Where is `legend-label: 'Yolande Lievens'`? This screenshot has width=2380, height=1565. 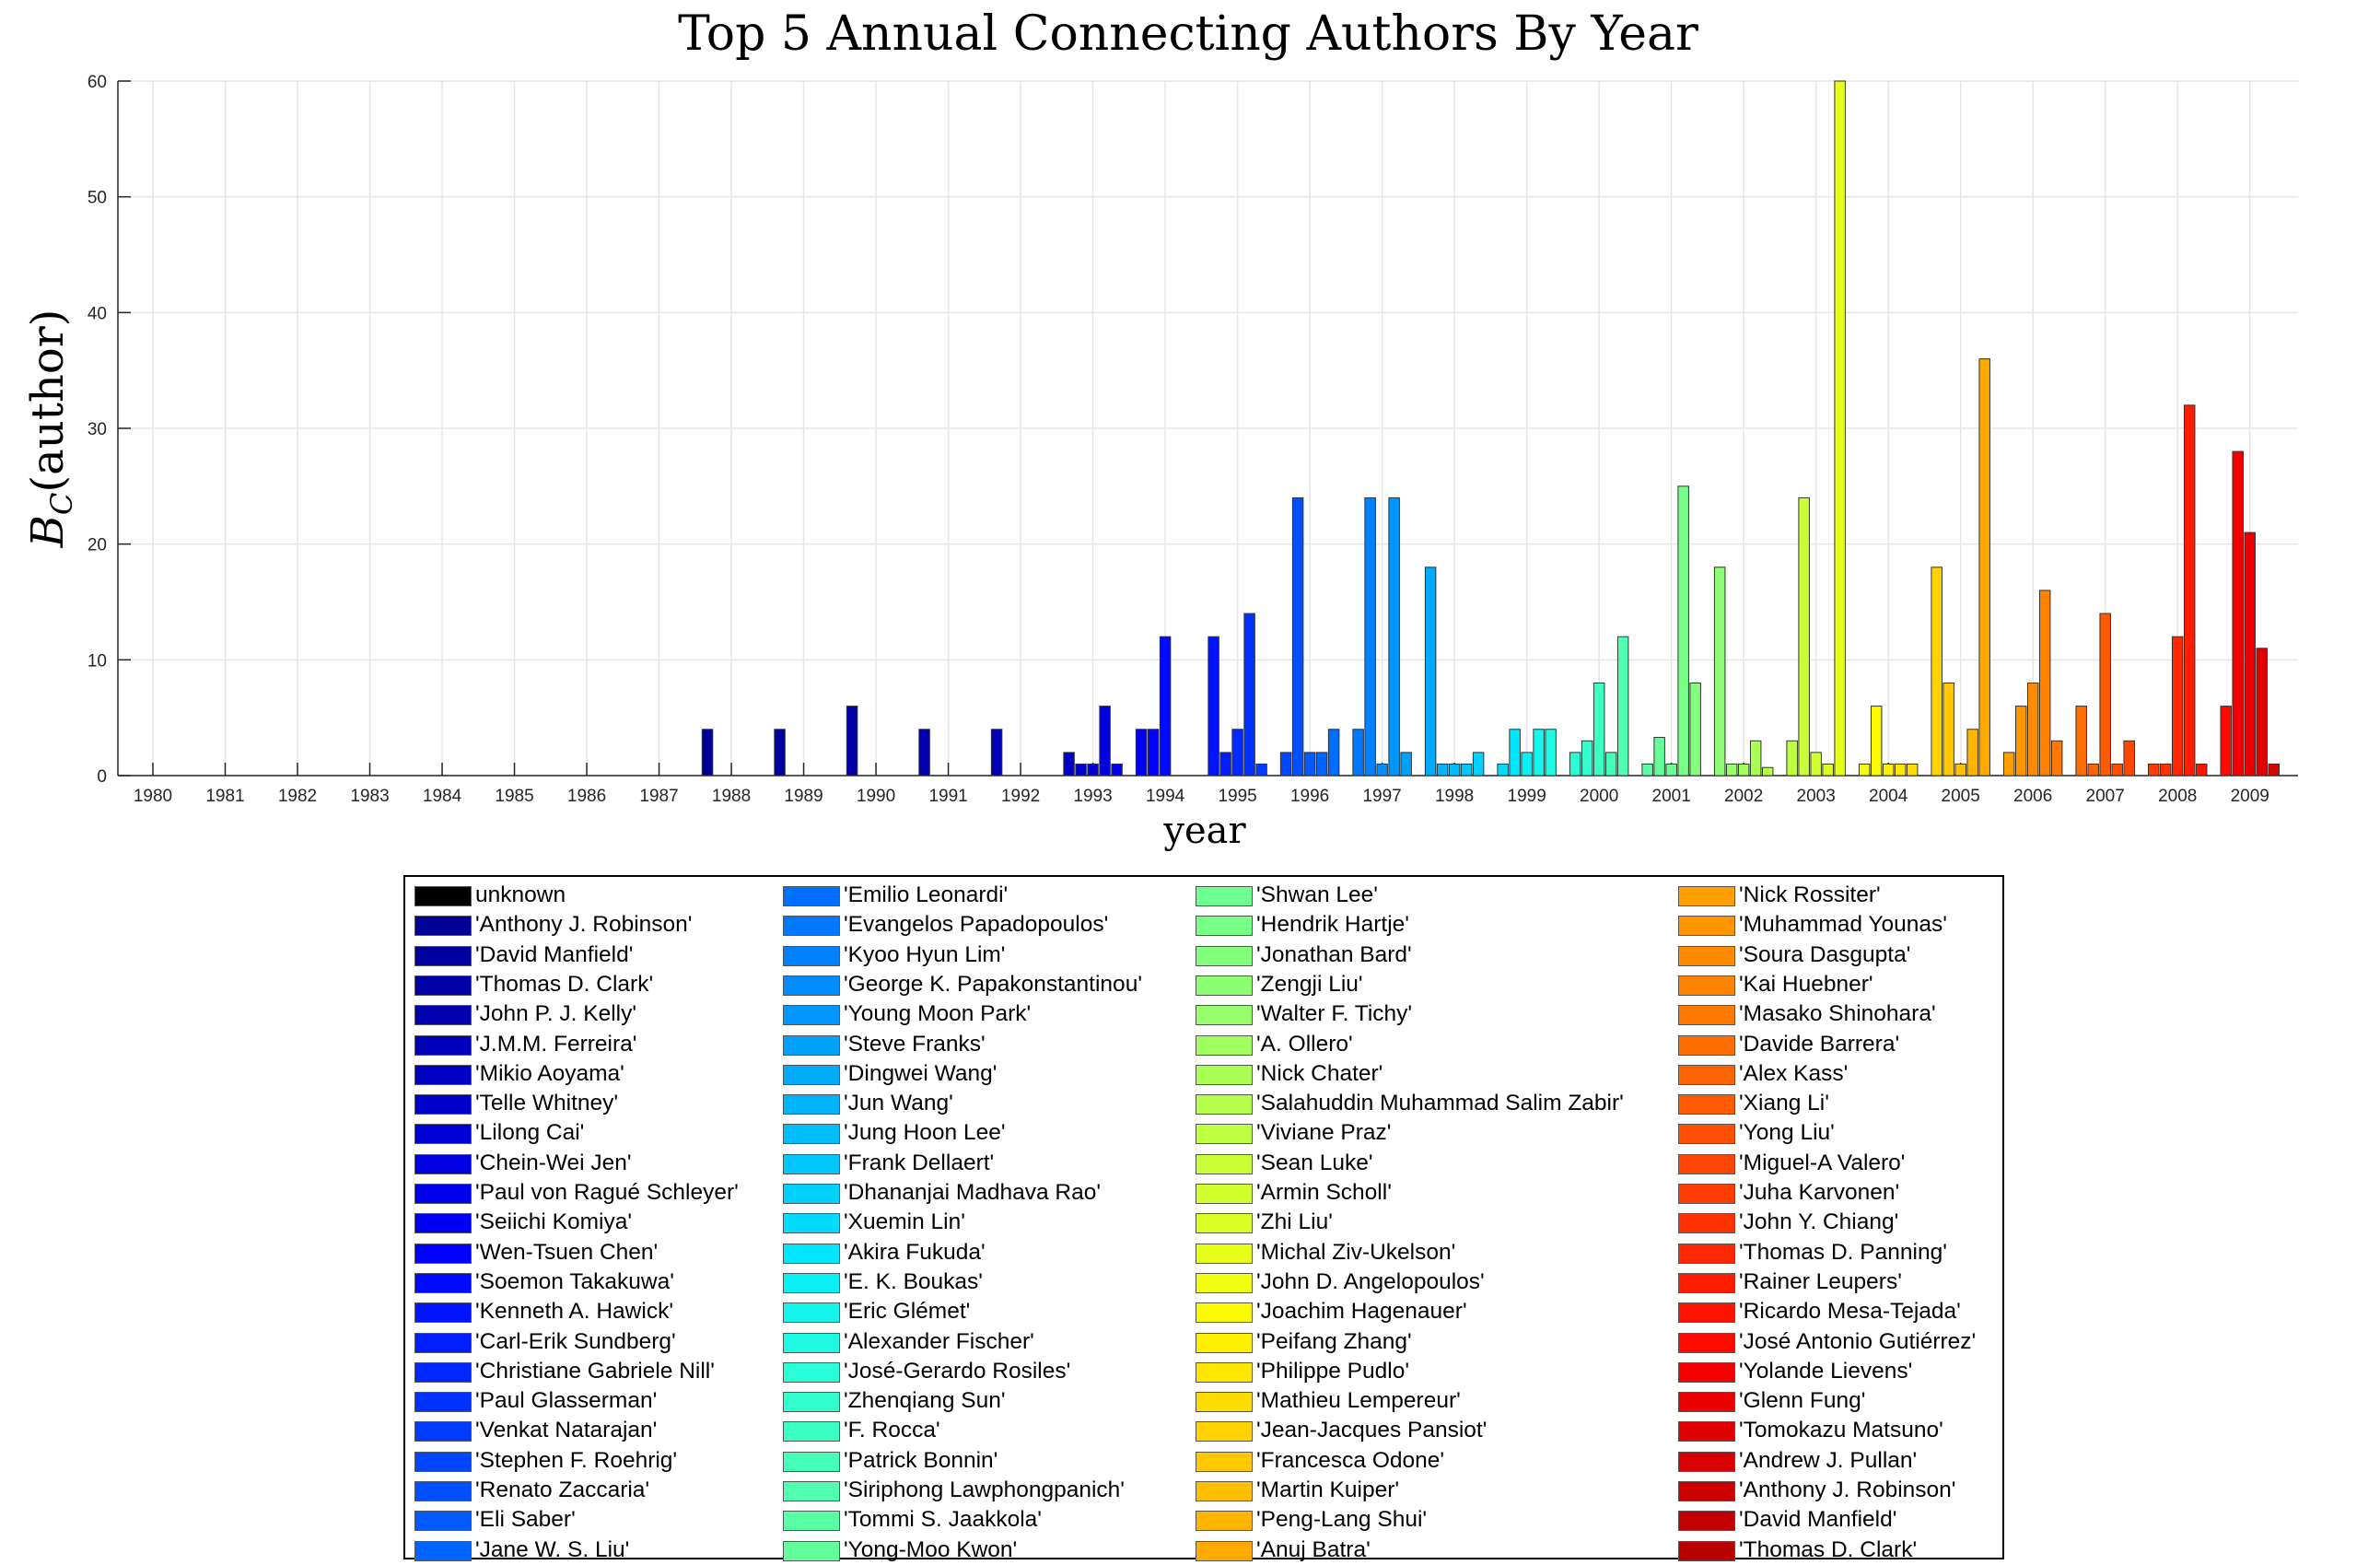 legend-label: 'Yolande Lievens' is located at coordinates (1826, 1371).